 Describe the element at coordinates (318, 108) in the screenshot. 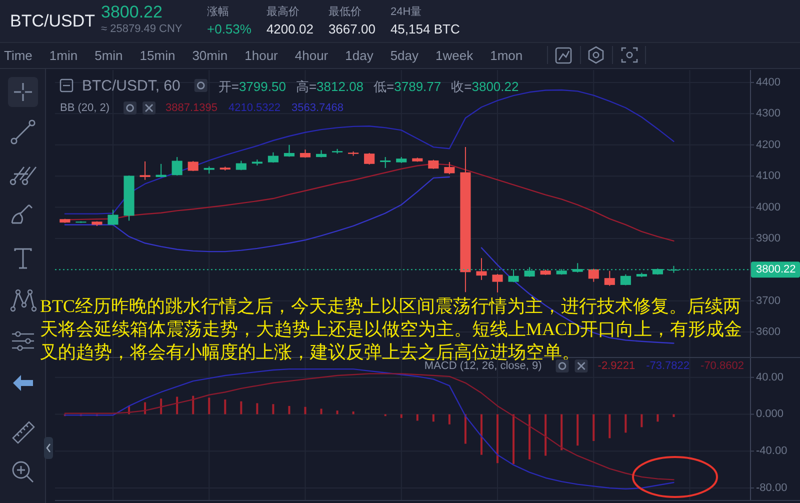

I see `text: 3563.7468` at that location.